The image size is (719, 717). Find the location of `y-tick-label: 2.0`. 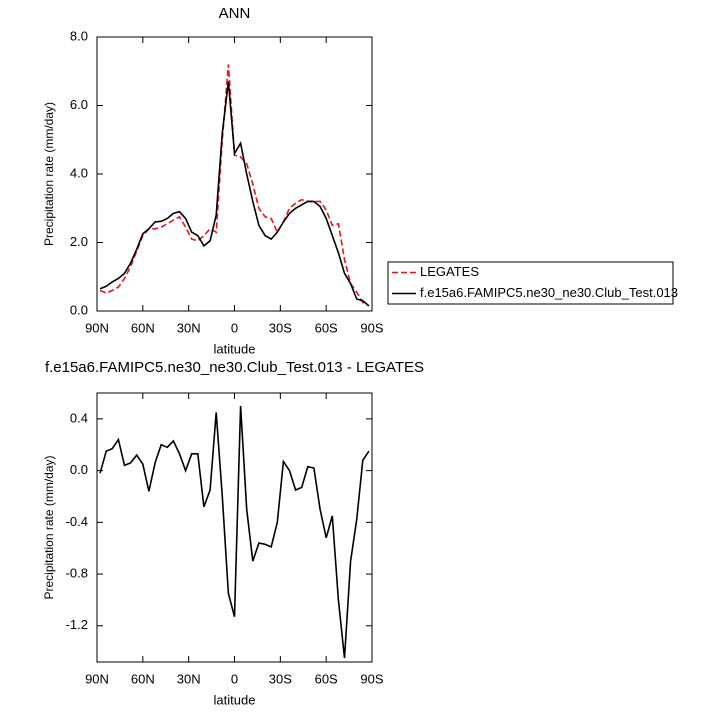

y-tick-label: 2.0 is located at coordinates (79, 241).